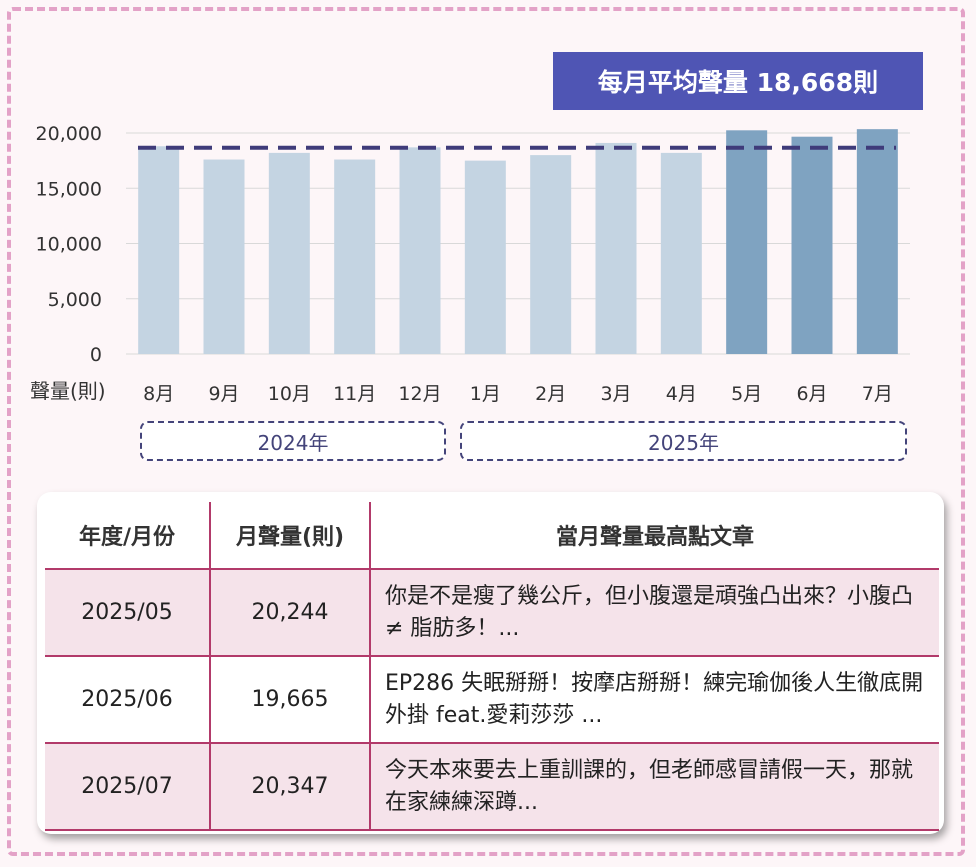 This screenshot has height=867, width=976. I want to click on x-tick-label: 3月, so click(615, 394).